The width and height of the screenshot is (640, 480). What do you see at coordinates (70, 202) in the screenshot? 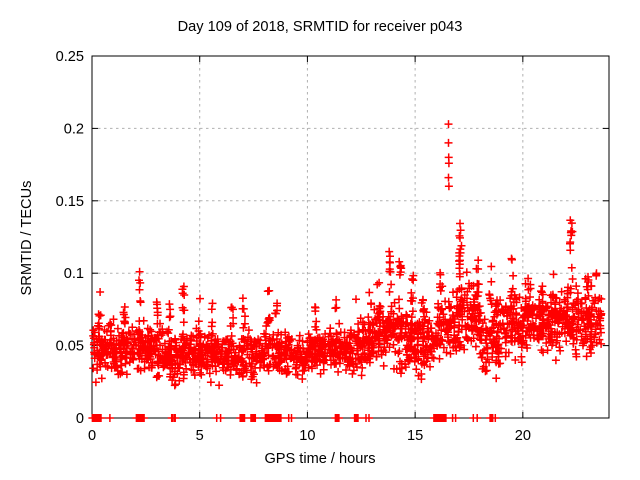
I see `svg-text: 0.15` at bounding box center [70, 202].